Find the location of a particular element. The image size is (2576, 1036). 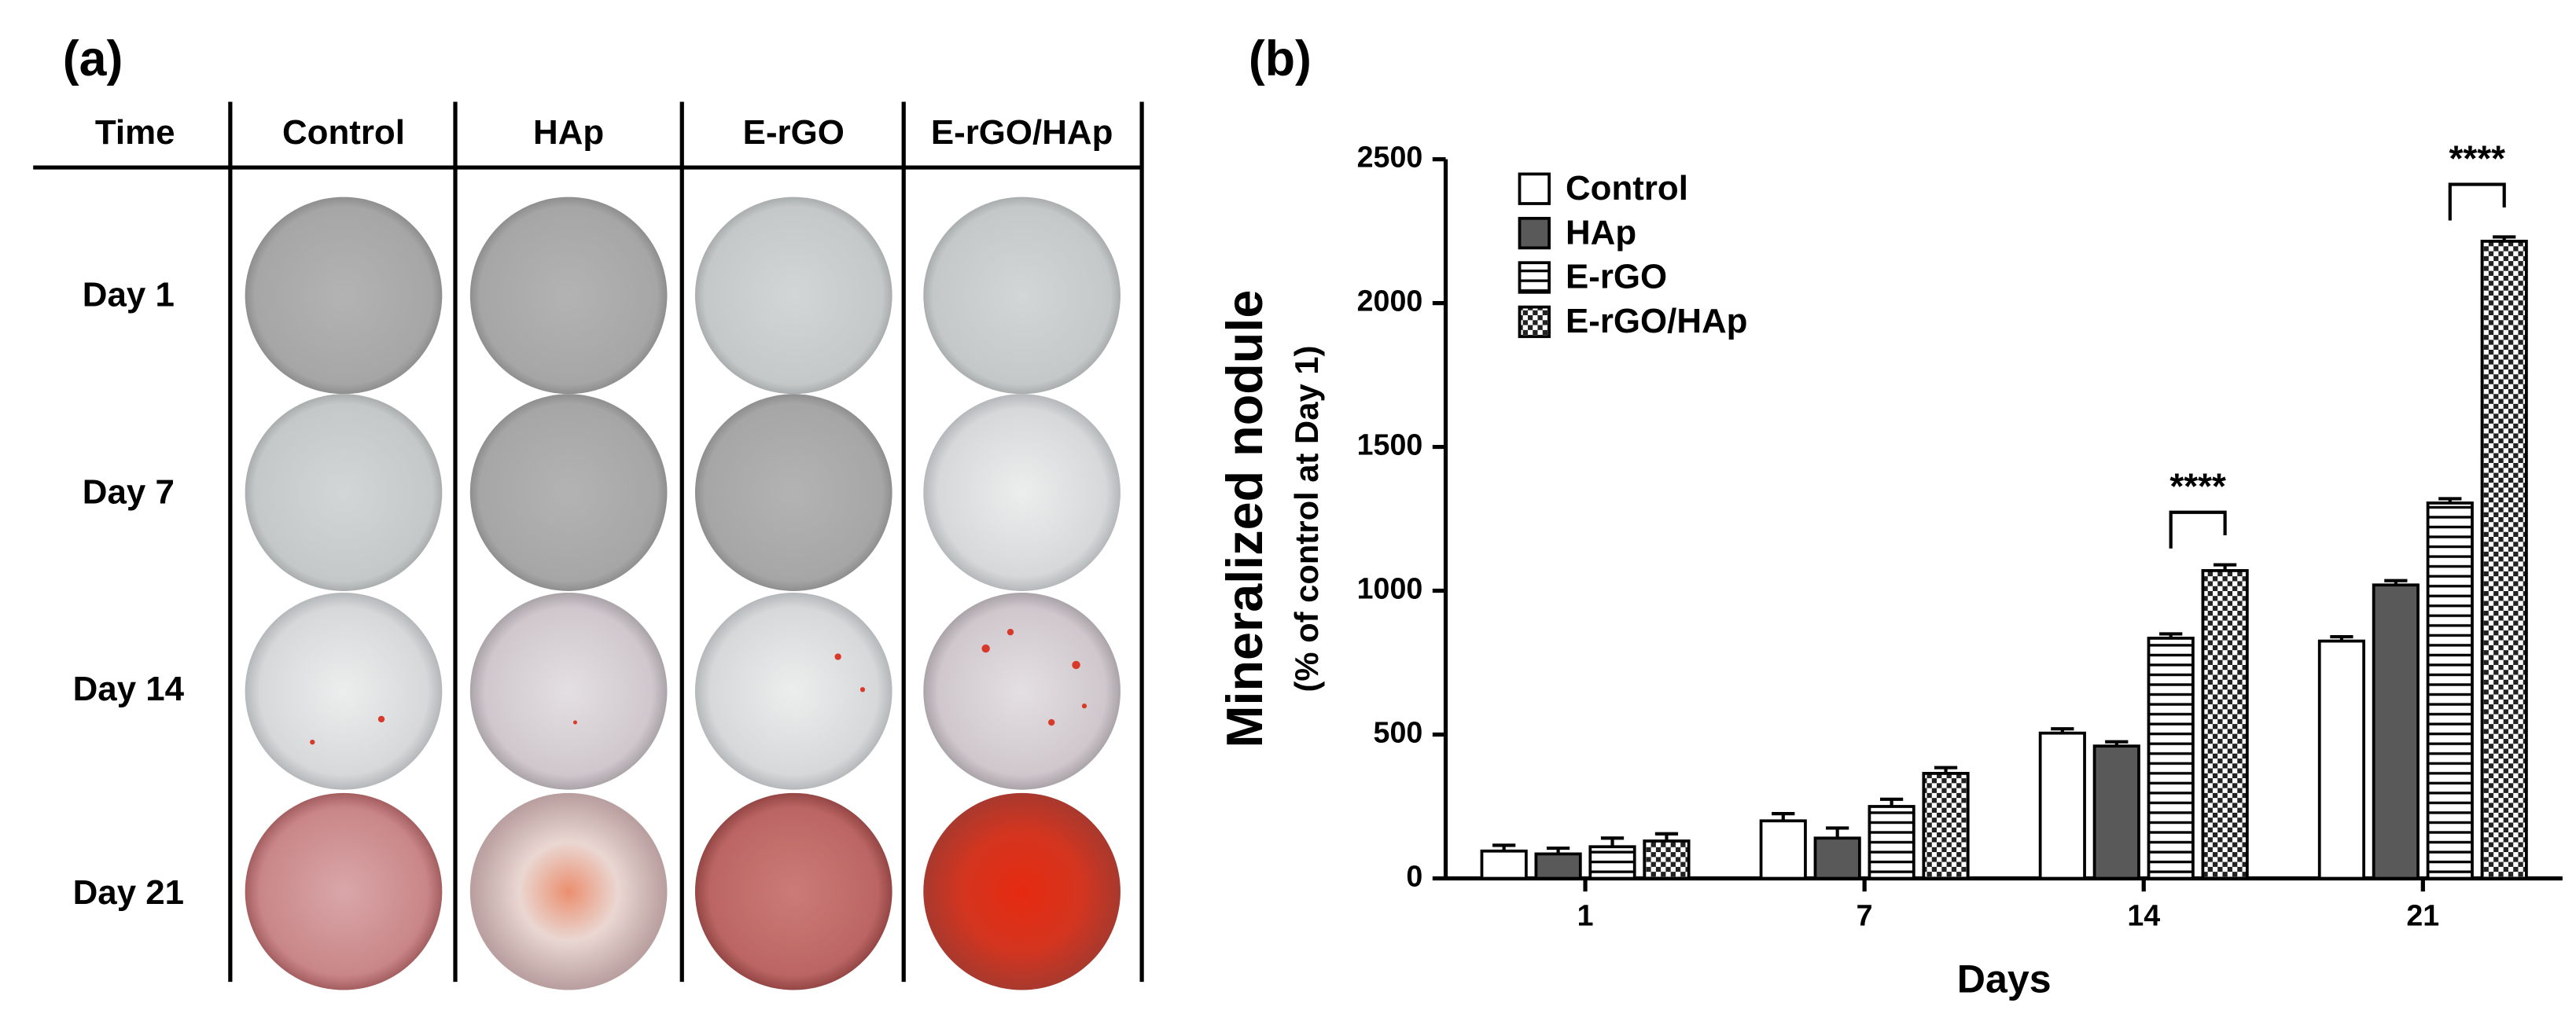

column-header: HAp is located at coordinates (568, 132).